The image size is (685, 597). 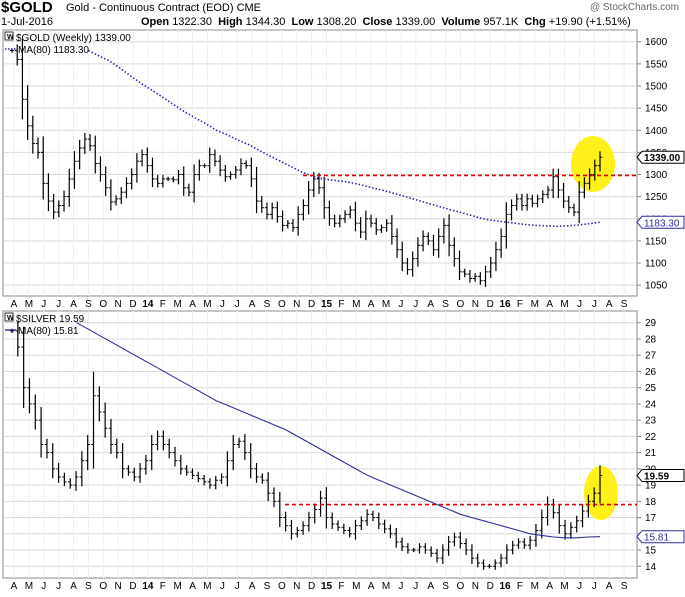 What do you see at coordinates (27, 8) in the screenshot?
I see `symbol-title: $GOLD` at bounding box center [27, 8].